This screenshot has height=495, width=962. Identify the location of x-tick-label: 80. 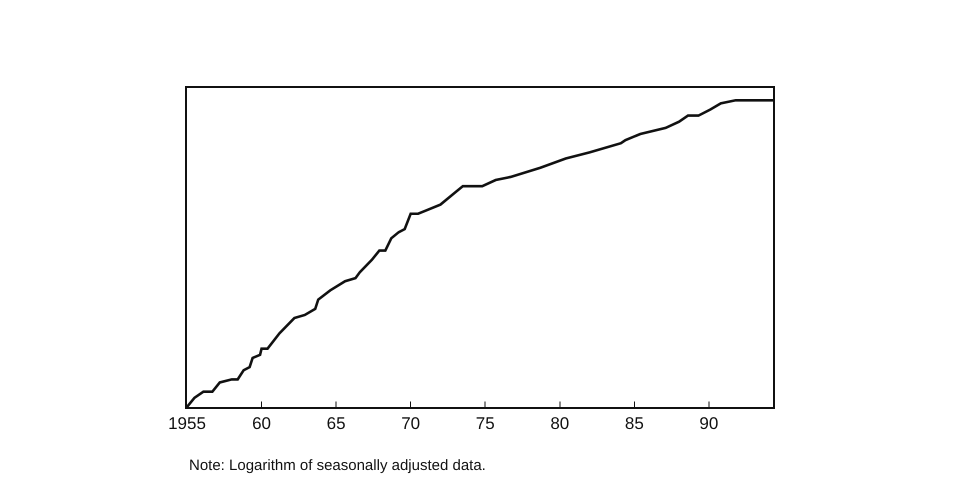
(560, 424).